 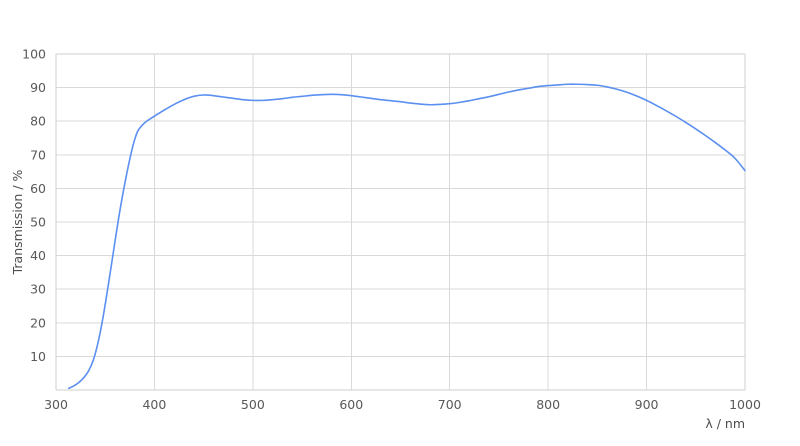 What do you see at coordinates (38, 188) in the screenshot?
I see `y-tick-label: 60` at bounding box center [38, 188].